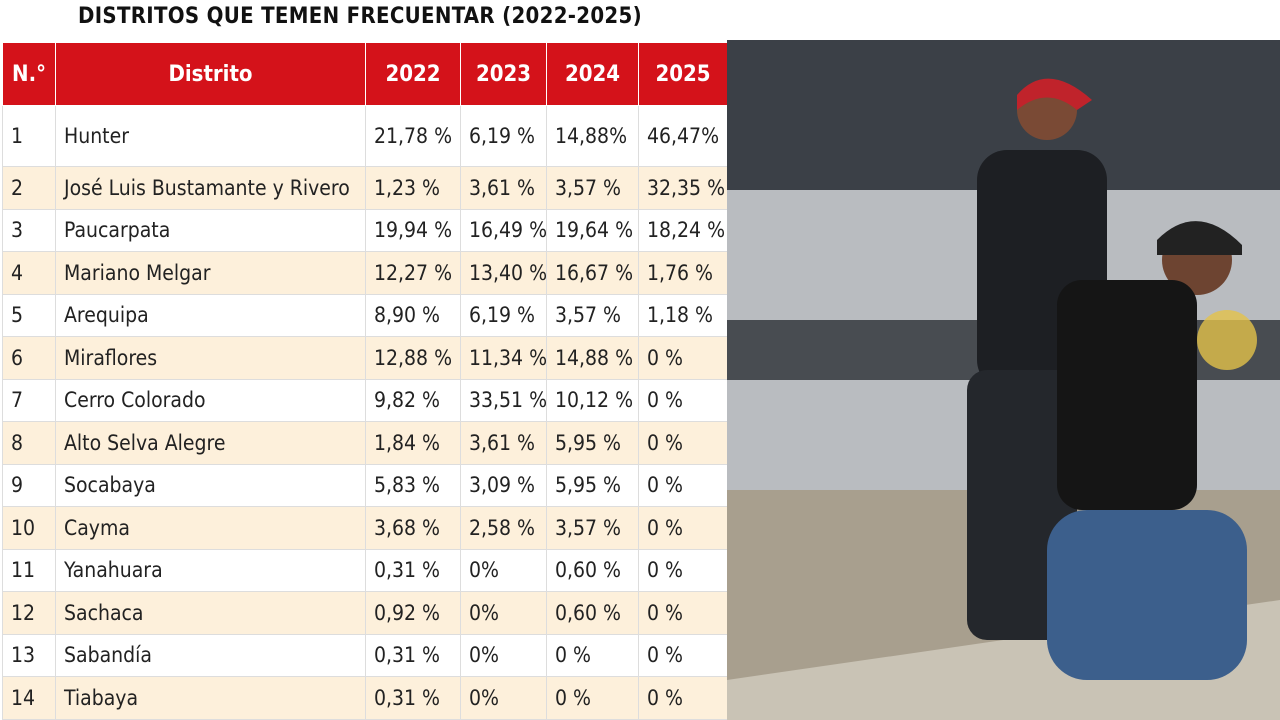 This screenshot has height=720, width=1280. I want to click on table-row: 8 Alto Selva Alegre 1,84 % 3,61 % 5,95 % 0 %, so click(365, 443).